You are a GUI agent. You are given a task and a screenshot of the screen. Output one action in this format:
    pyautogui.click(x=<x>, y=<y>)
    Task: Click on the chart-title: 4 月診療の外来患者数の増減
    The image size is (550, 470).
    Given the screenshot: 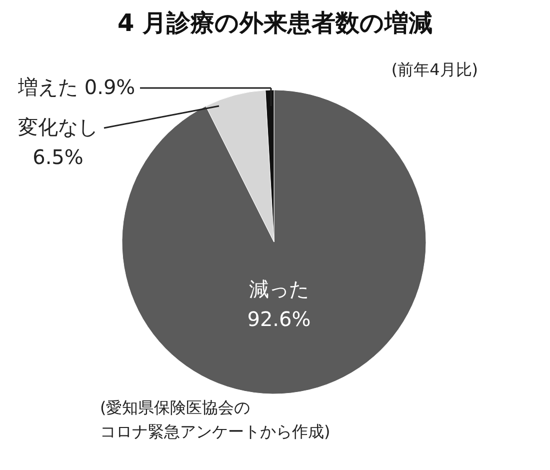 What is the action you would take?
    pyautogui.click(x=275, y=23)
    